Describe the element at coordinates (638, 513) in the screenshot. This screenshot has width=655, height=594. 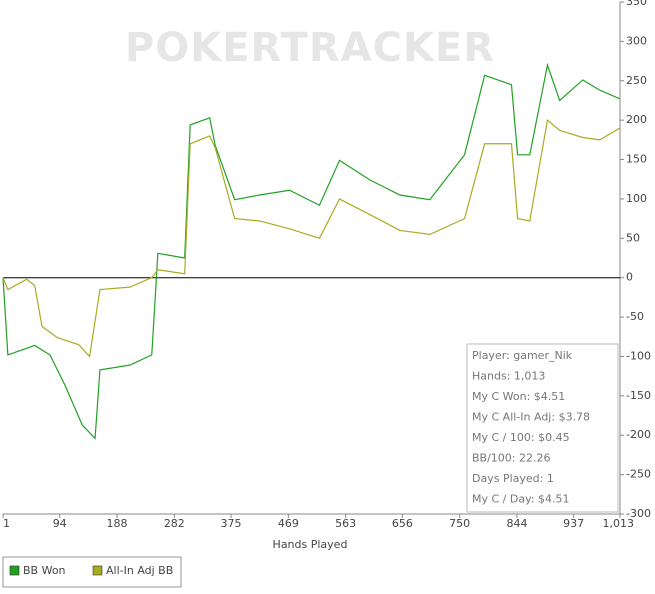
I see `y-tick-label: -300` at that location.